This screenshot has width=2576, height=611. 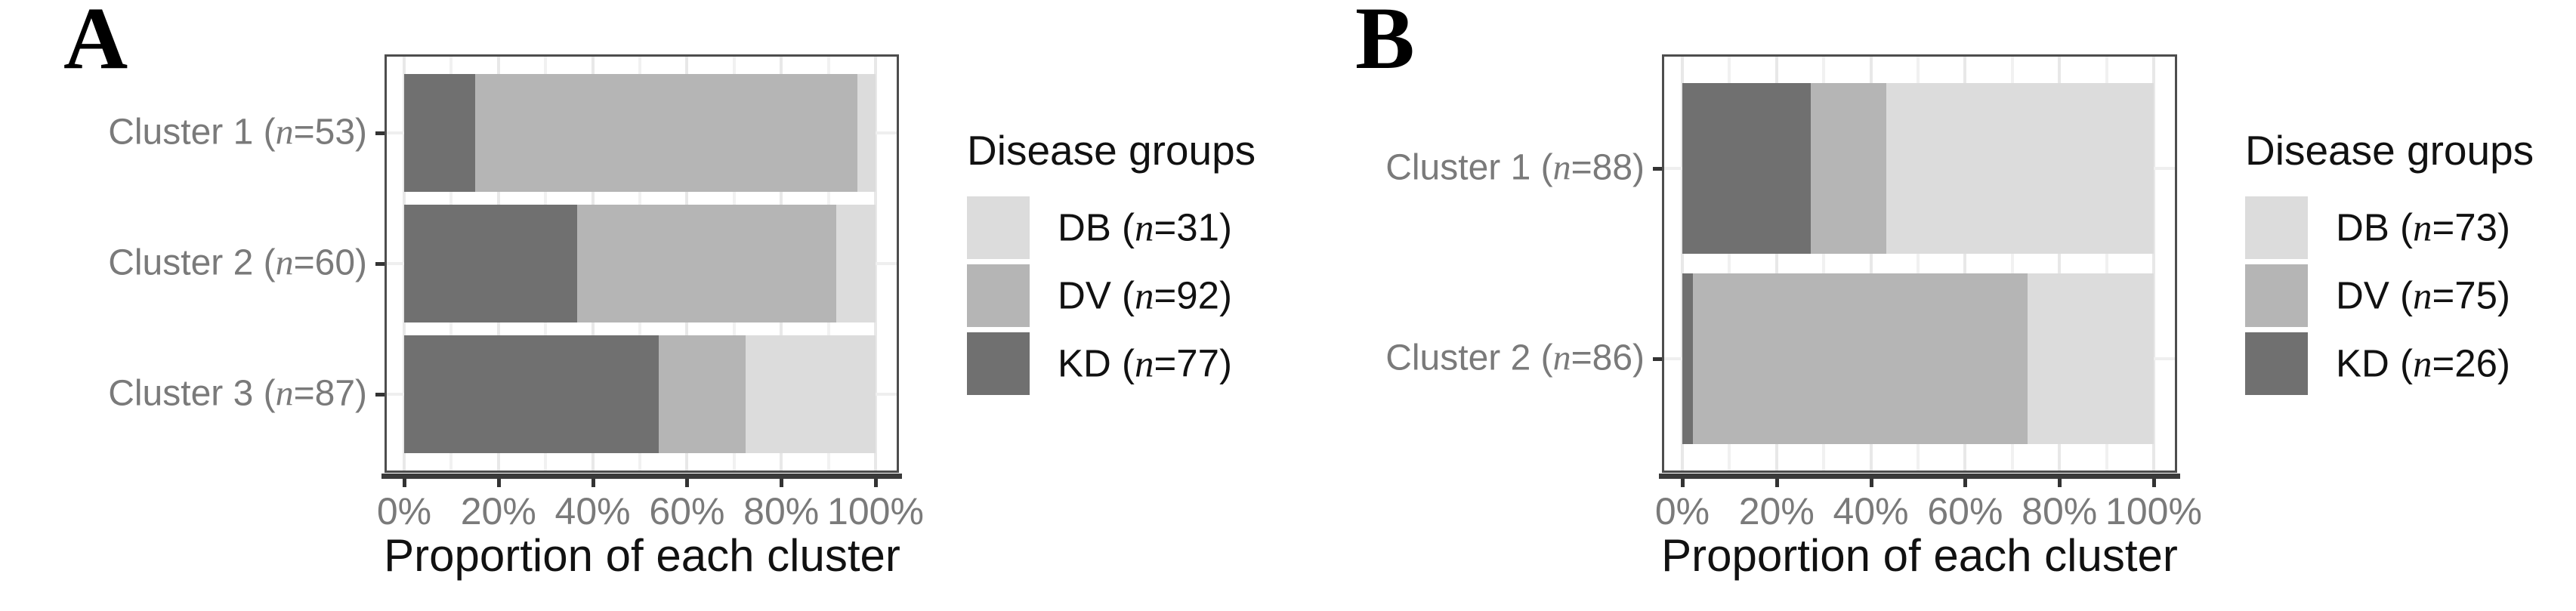 I want to click on legend-label-db: DB (n=73), so click(x=2423, y=227).